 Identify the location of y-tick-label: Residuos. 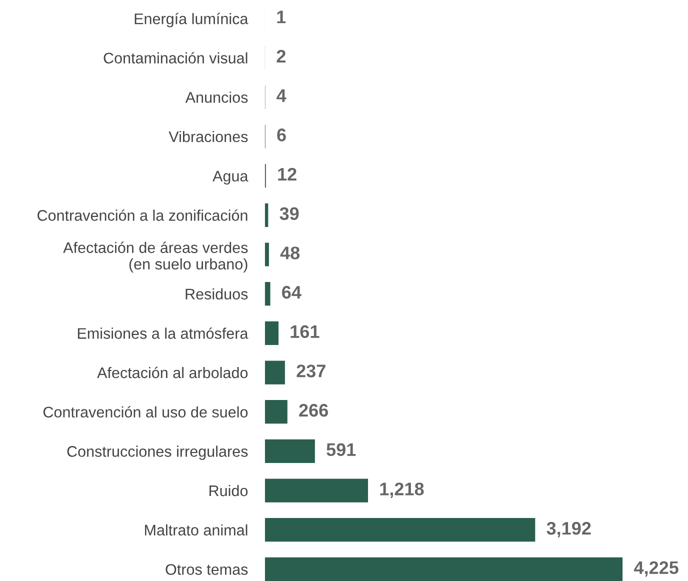
(217, 294).